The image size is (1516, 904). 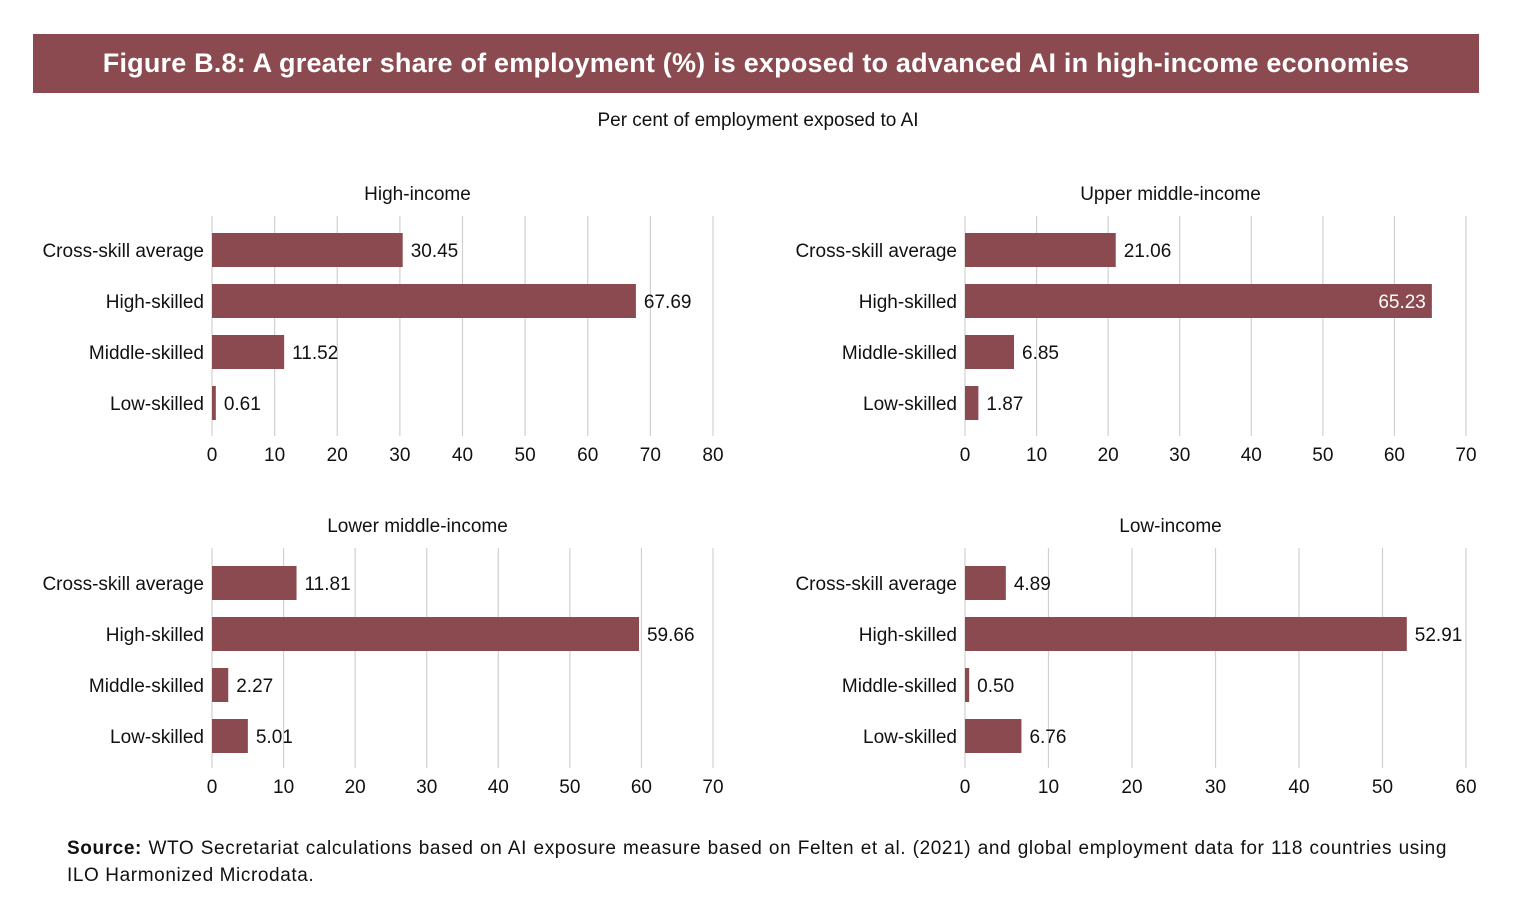 I want to click on value-label: 30.45, so click(x=435, y=251).